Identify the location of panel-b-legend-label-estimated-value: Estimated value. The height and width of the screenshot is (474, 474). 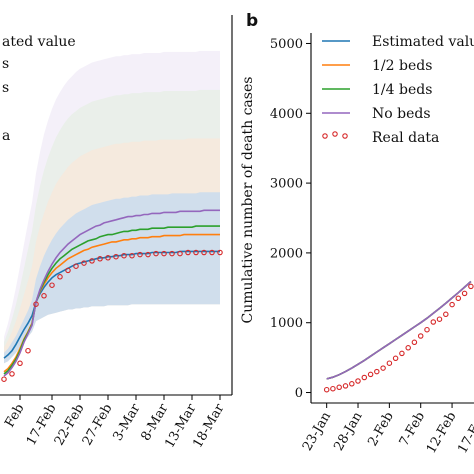
(423, 42).